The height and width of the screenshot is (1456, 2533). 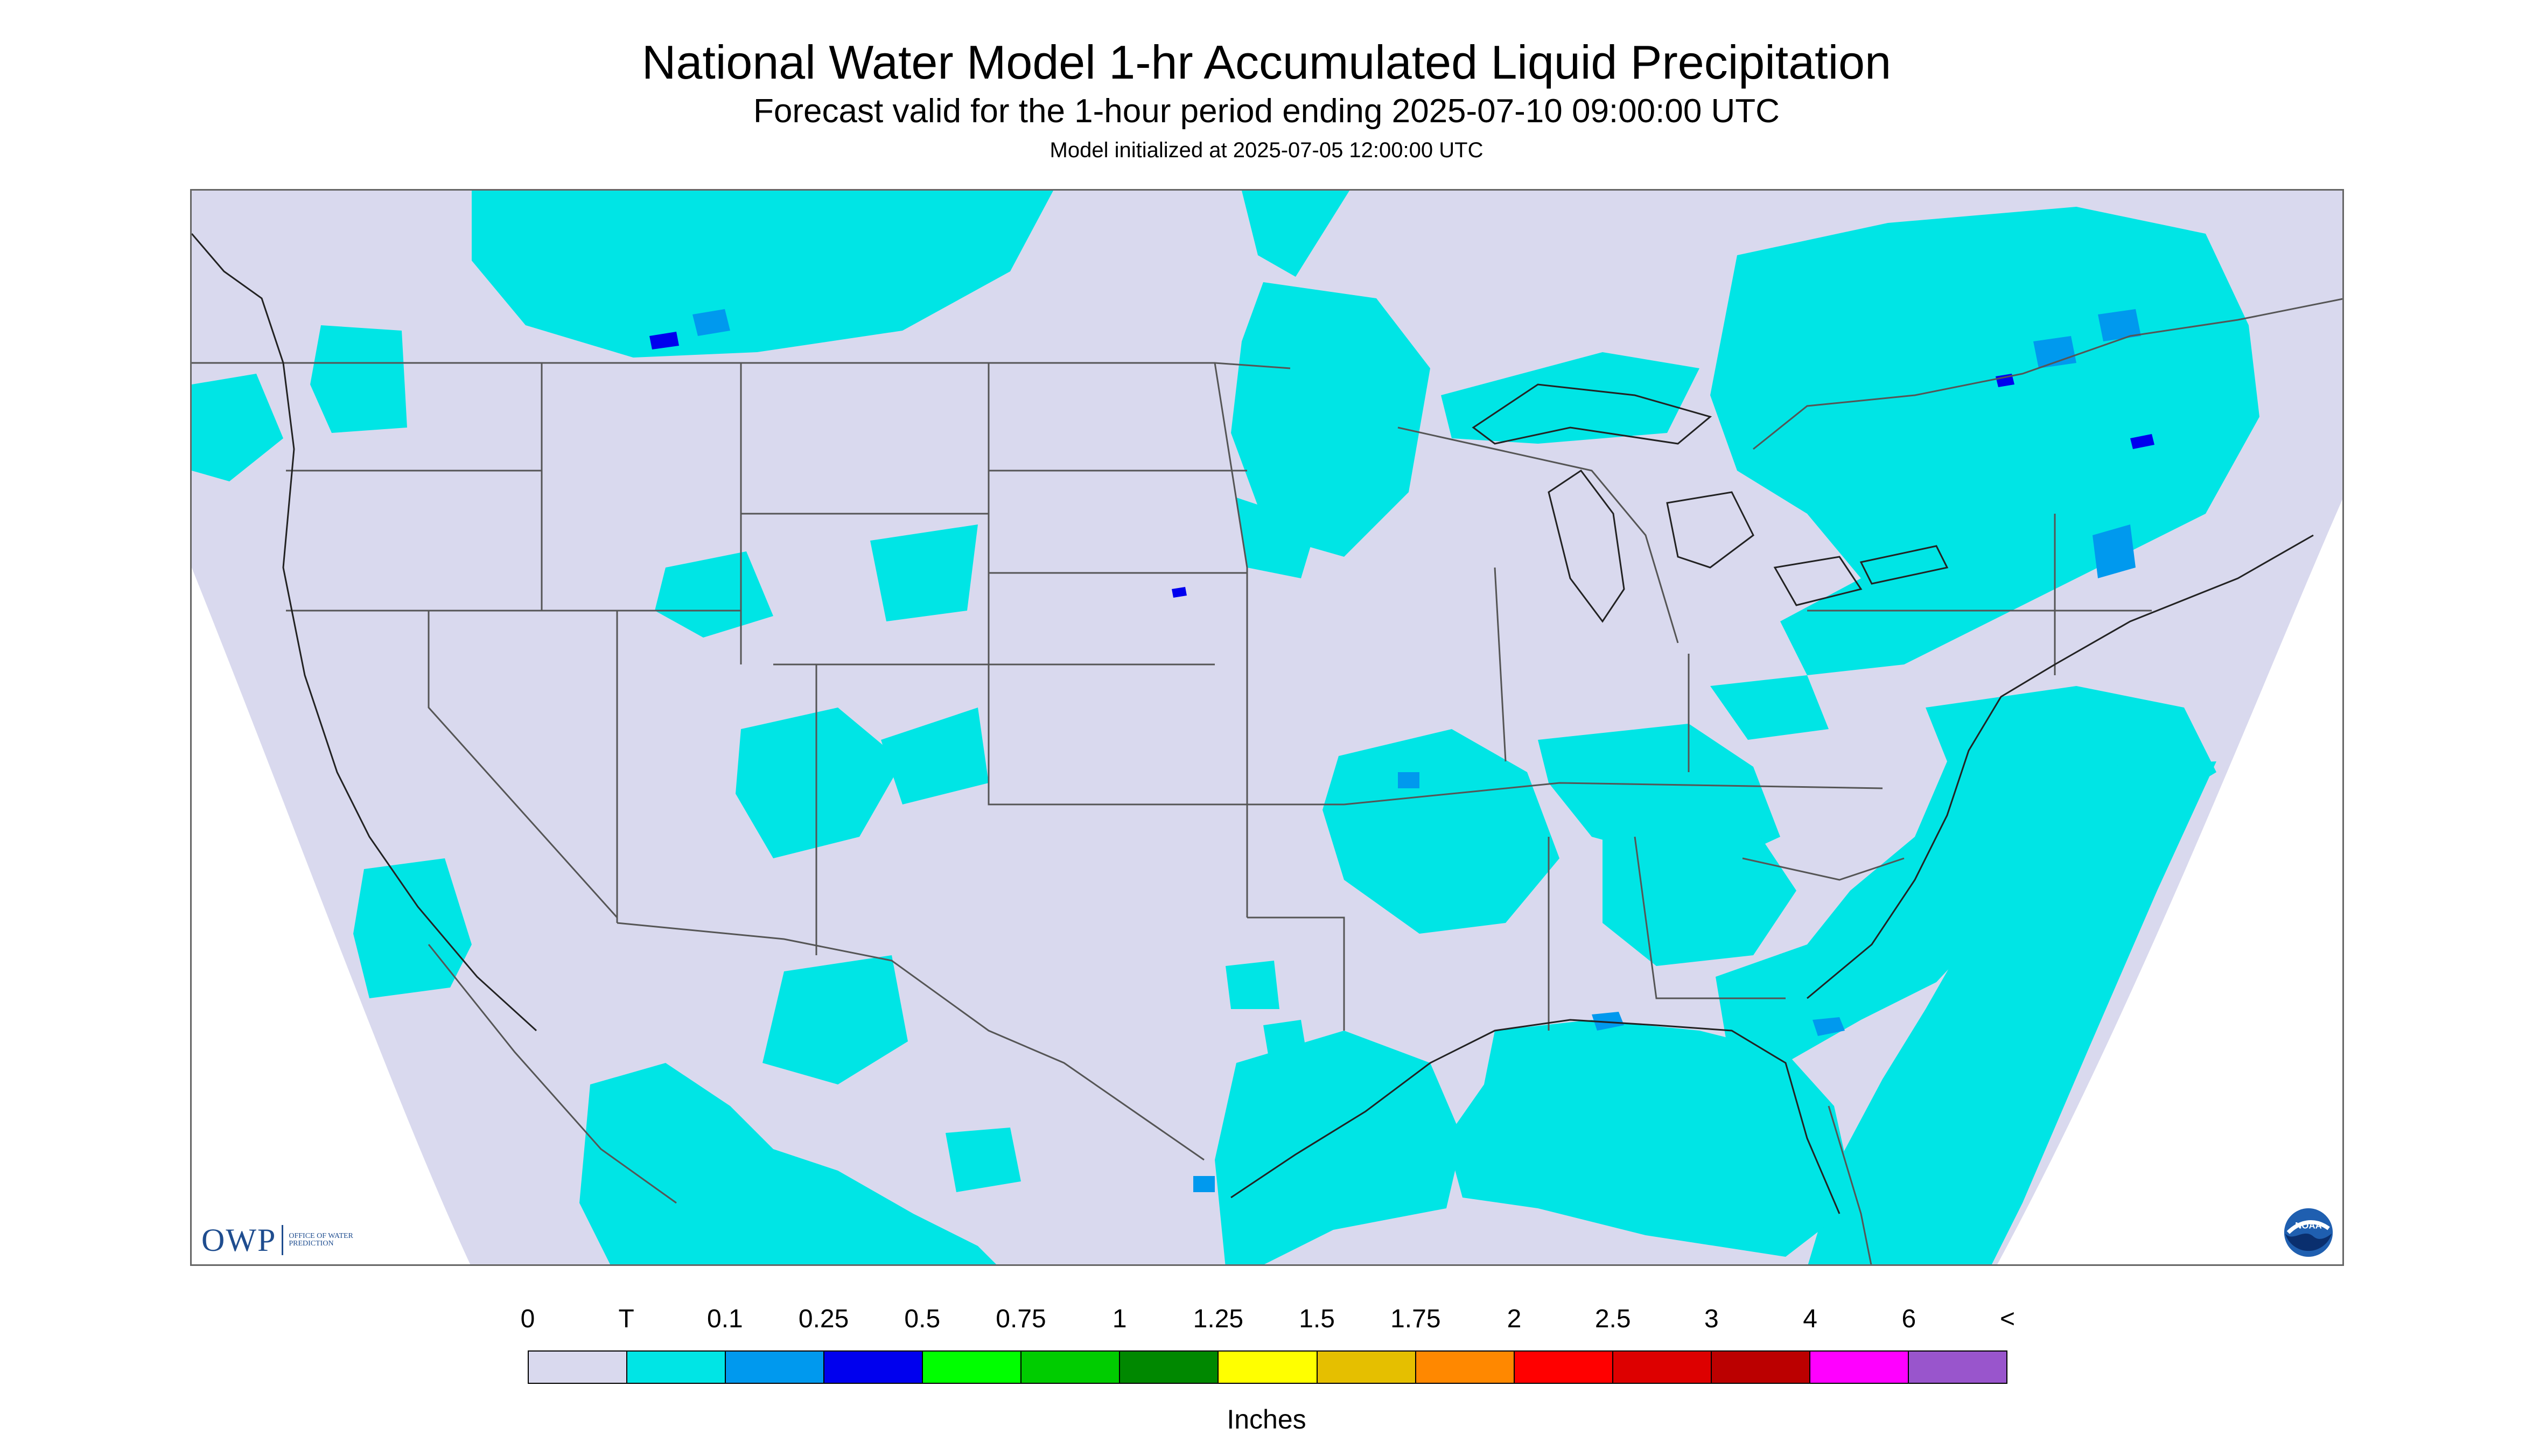 I want to click on legend-label: 1, so click(x=1120, y=1319).